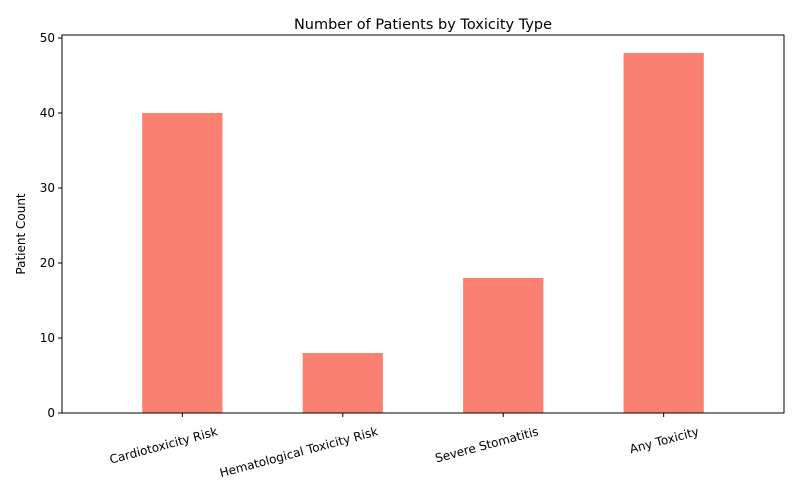  I want to click on y-tick-label: 30, so click(47, 188).